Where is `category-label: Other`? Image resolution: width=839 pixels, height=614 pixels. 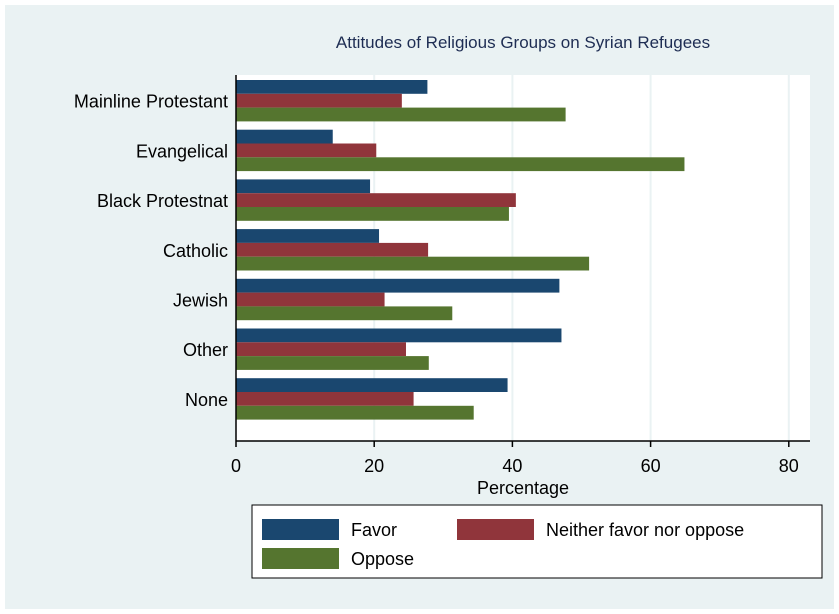 category-label: Other is located at coordinates (205, 350).